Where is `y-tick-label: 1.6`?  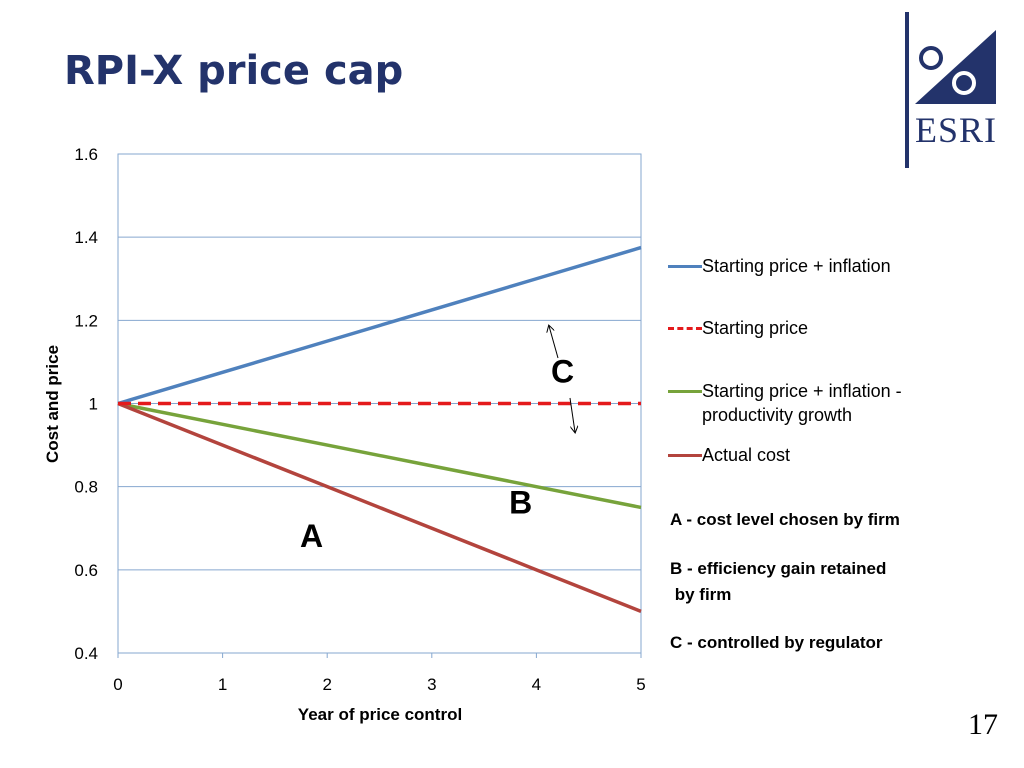 y-tick-label: 1.6 is located at coordinates (86, 154).